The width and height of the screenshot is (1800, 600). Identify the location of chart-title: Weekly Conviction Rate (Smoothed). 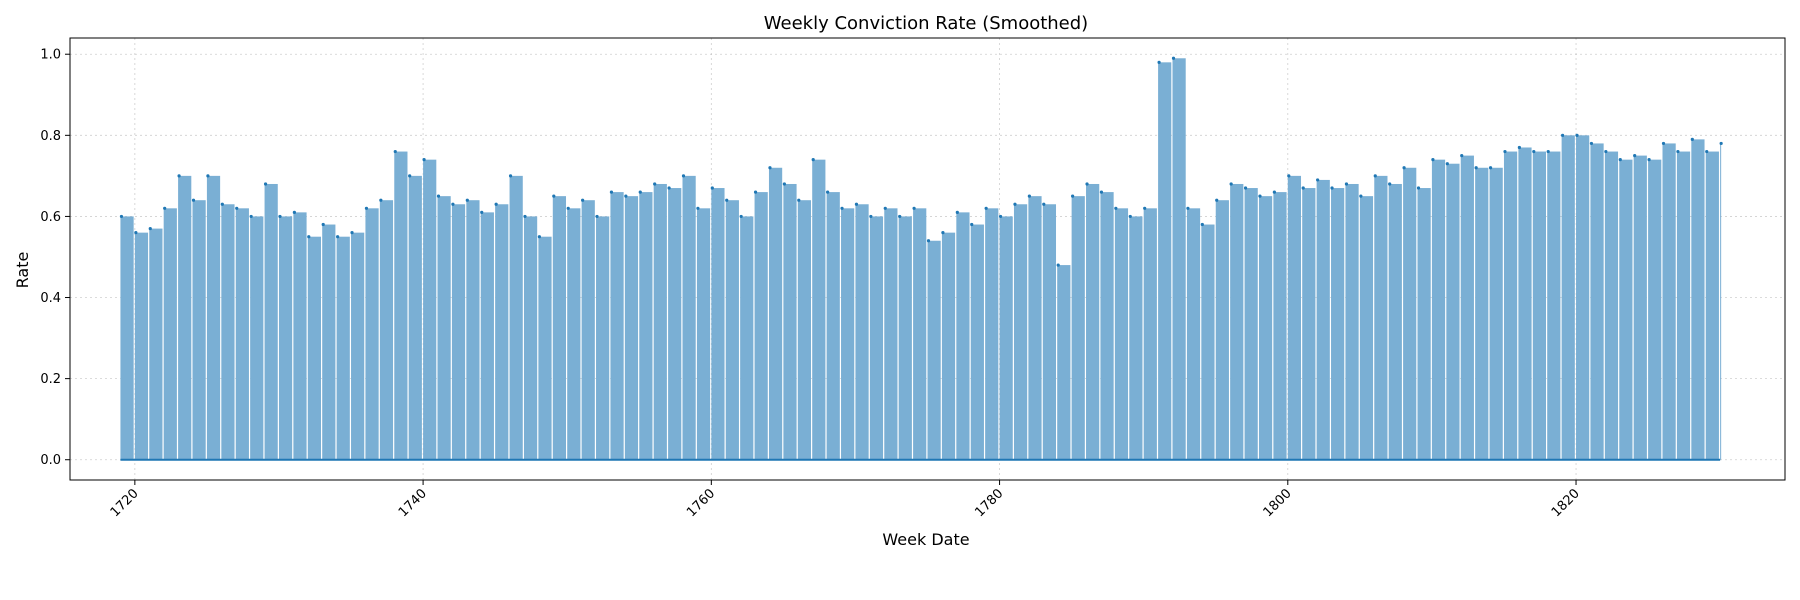
(926, 23).